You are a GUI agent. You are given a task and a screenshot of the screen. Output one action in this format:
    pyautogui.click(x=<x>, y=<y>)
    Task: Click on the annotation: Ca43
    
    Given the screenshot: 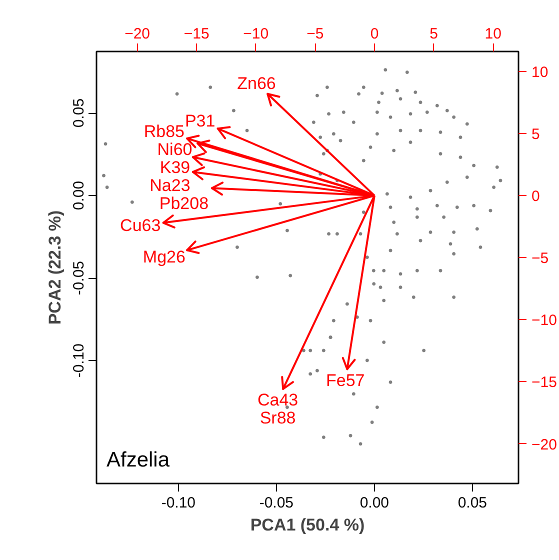 What is the action you would take?
    pyautogui.click(x=277, y=400)
    